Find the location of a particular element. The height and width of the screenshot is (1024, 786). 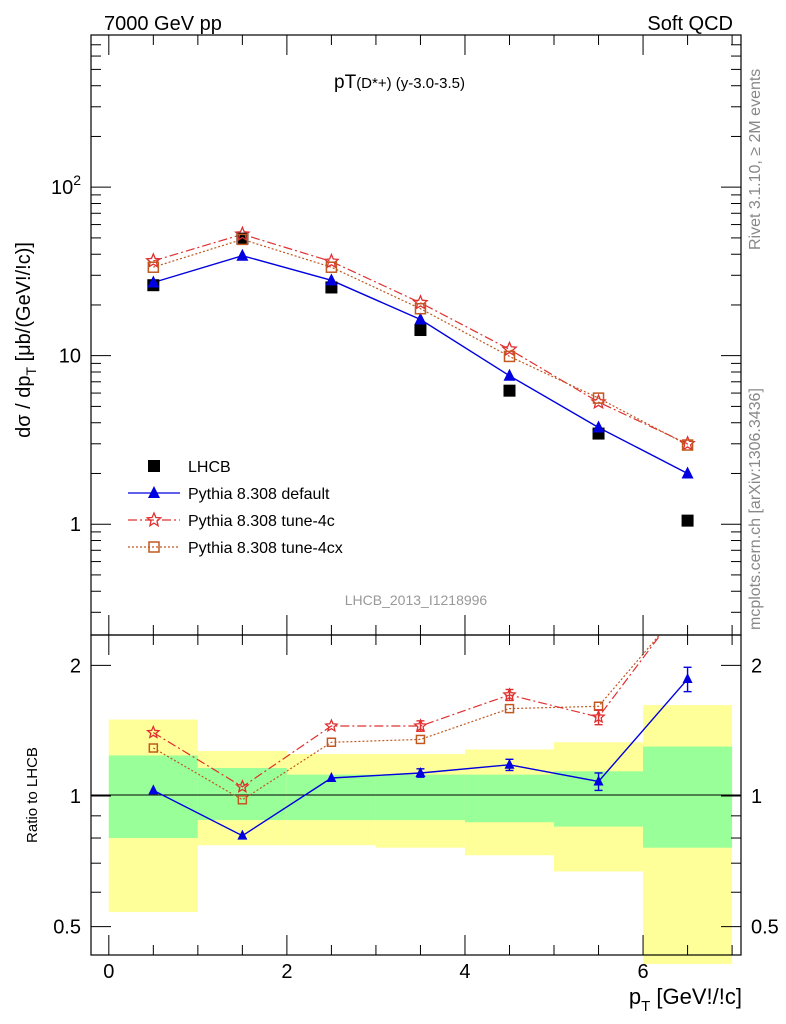

plot-title-main: pT is located at coordinates (345, 82).